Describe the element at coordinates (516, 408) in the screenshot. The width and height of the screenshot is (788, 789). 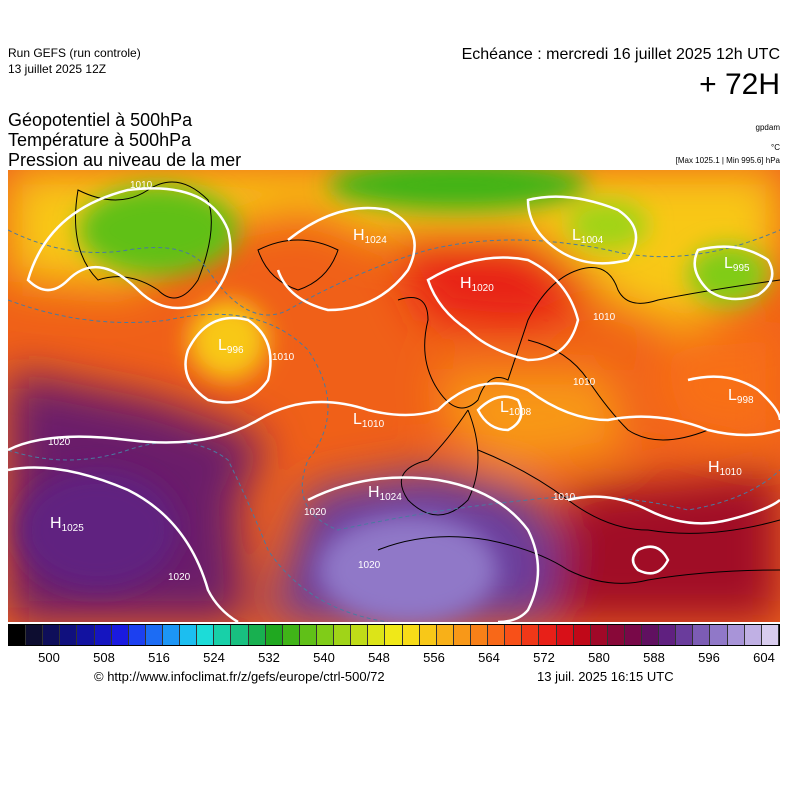
I see `low-pressure-center: L1008` at that location.